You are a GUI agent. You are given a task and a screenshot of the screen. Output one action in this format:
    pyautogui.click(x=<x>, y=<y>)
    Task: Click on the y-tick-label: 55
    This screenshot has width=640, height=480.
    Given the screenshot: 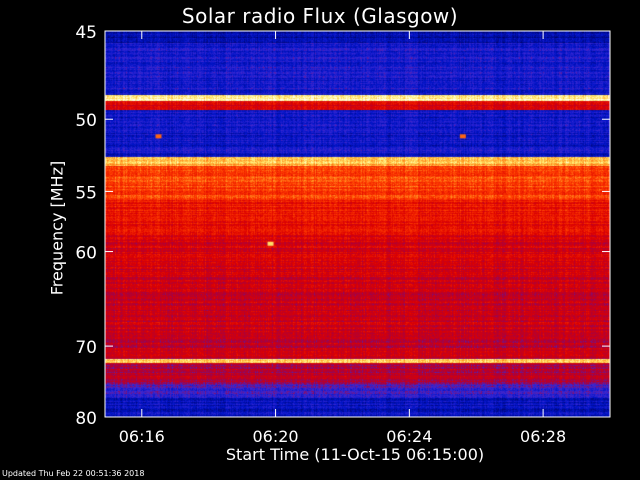 What is the action you would take?
    pyautogui.click(x=86, y=193)
    